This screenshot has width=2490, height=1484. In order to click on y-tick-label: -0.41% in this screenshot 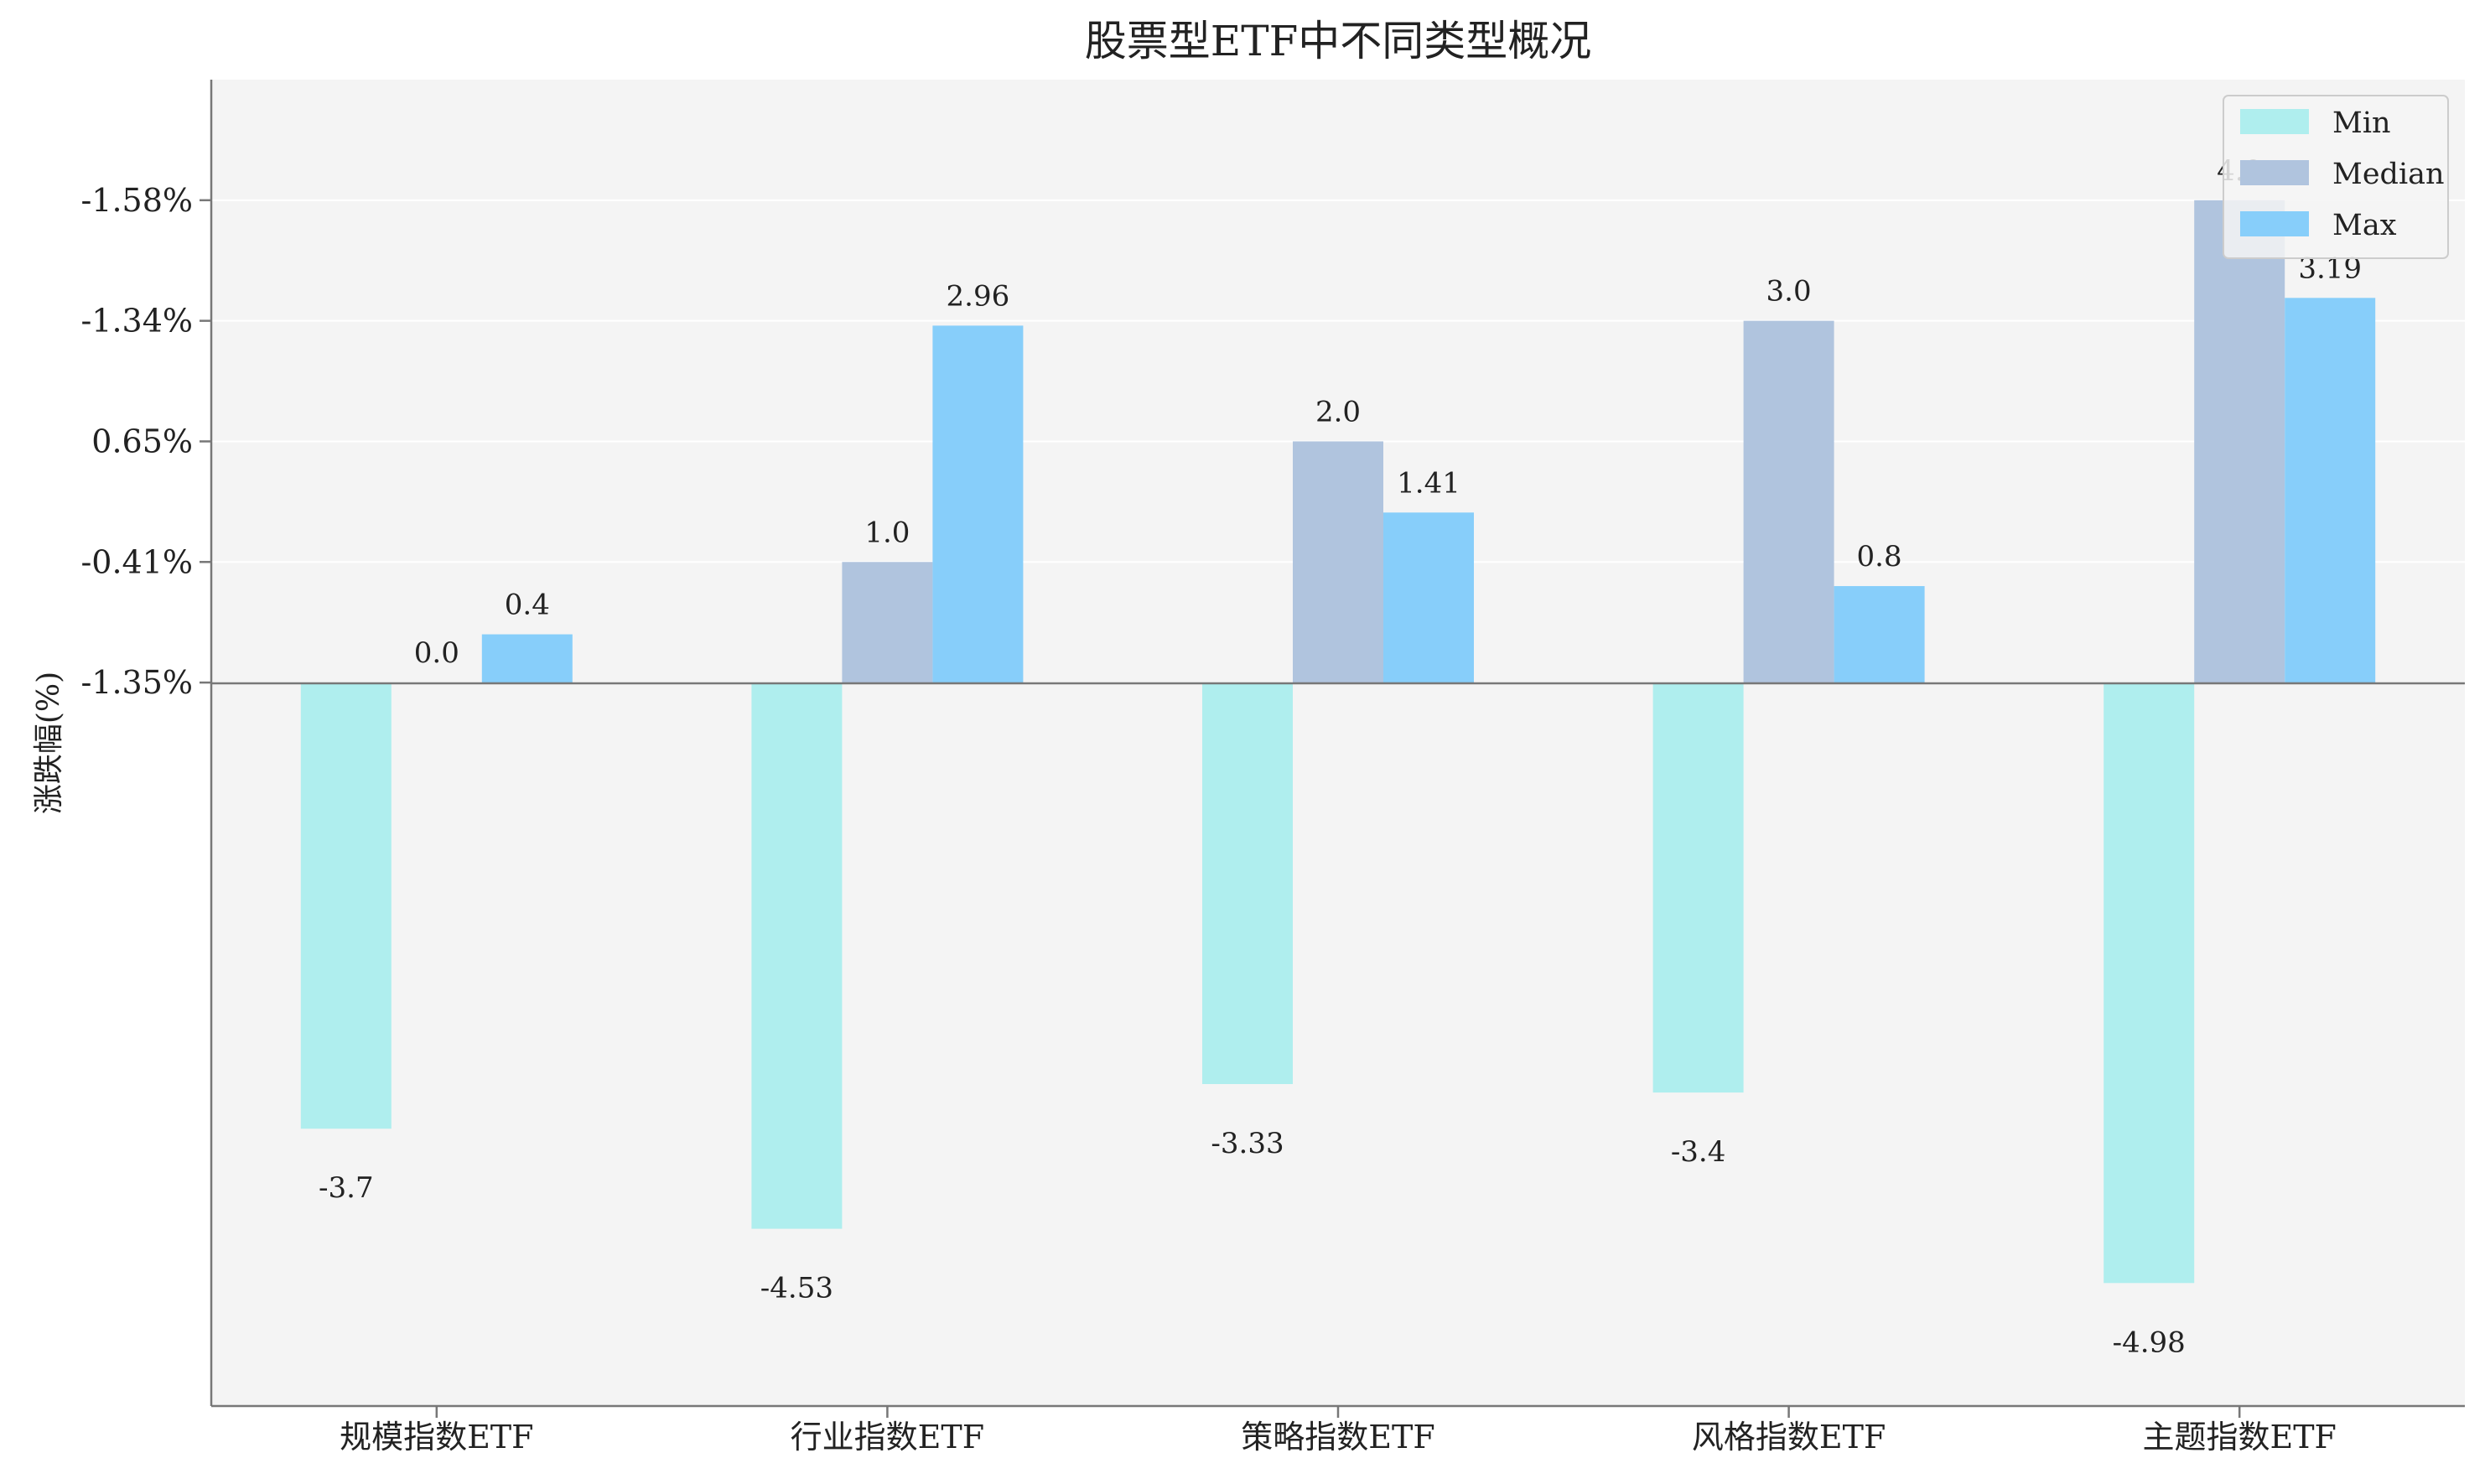, I will do `click(136, 561)`.